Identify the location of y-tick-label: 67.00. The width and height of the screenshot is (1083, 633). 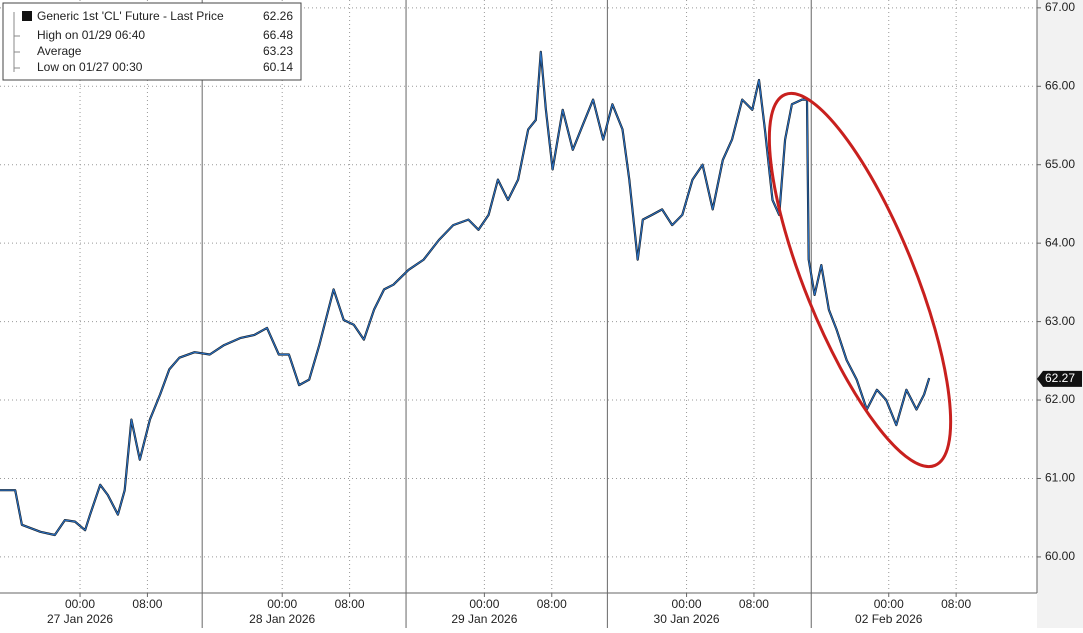
(1060, 7).